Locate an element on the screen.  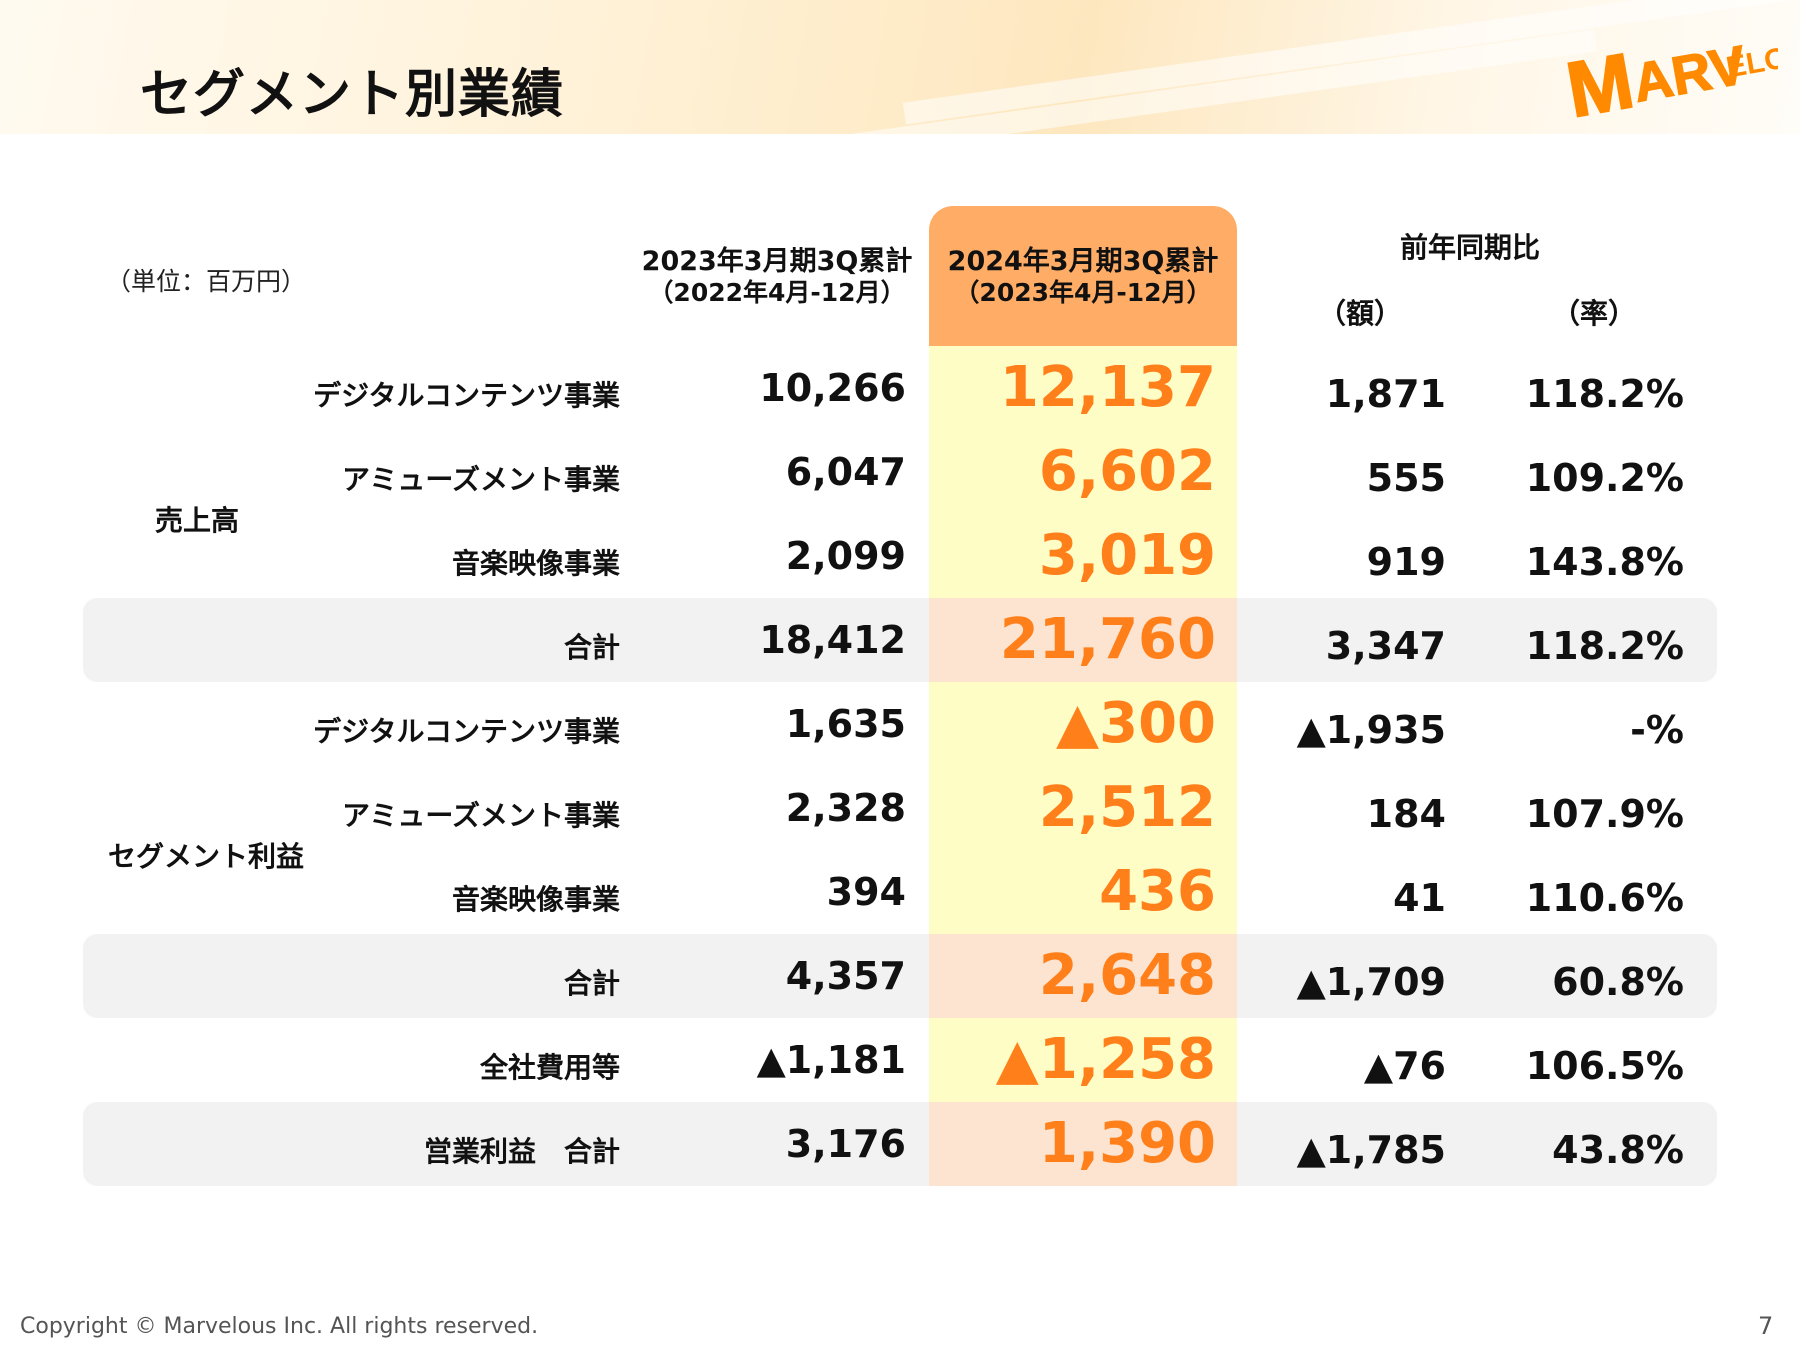
page-title: セグメント別業績 is located at coordinates (352, 95).